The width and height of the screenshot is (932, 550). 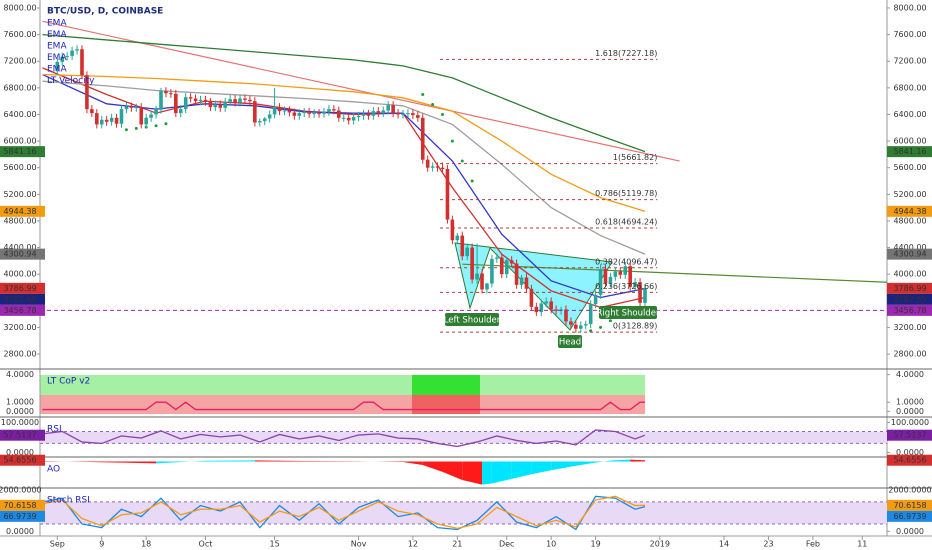 I want to click on y-tick-label: 4400.00, so click(x=19, y=247).